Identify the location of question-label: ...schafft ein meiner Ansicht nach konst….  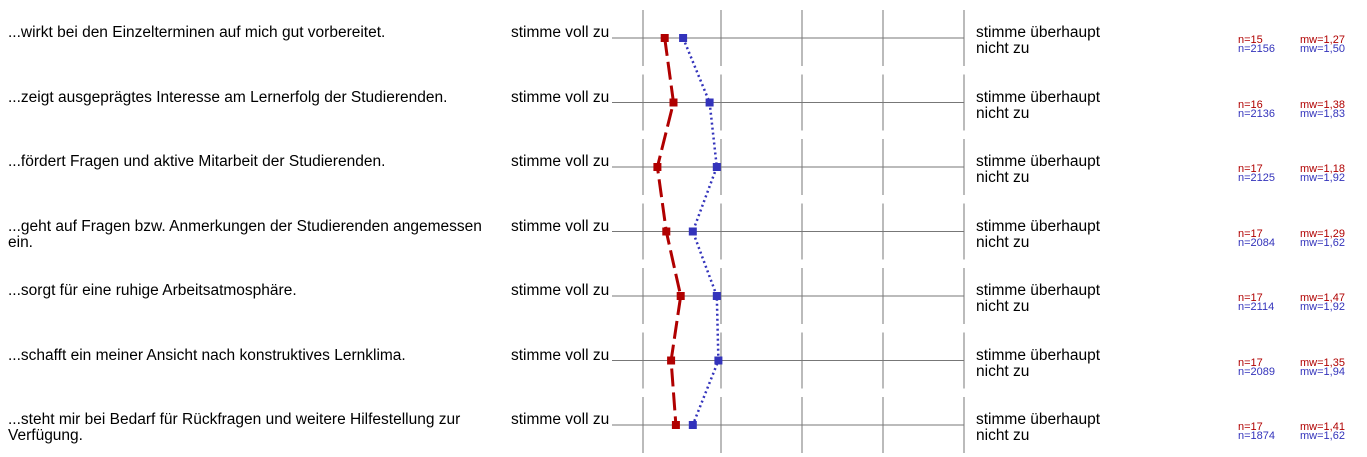
(207, 355).